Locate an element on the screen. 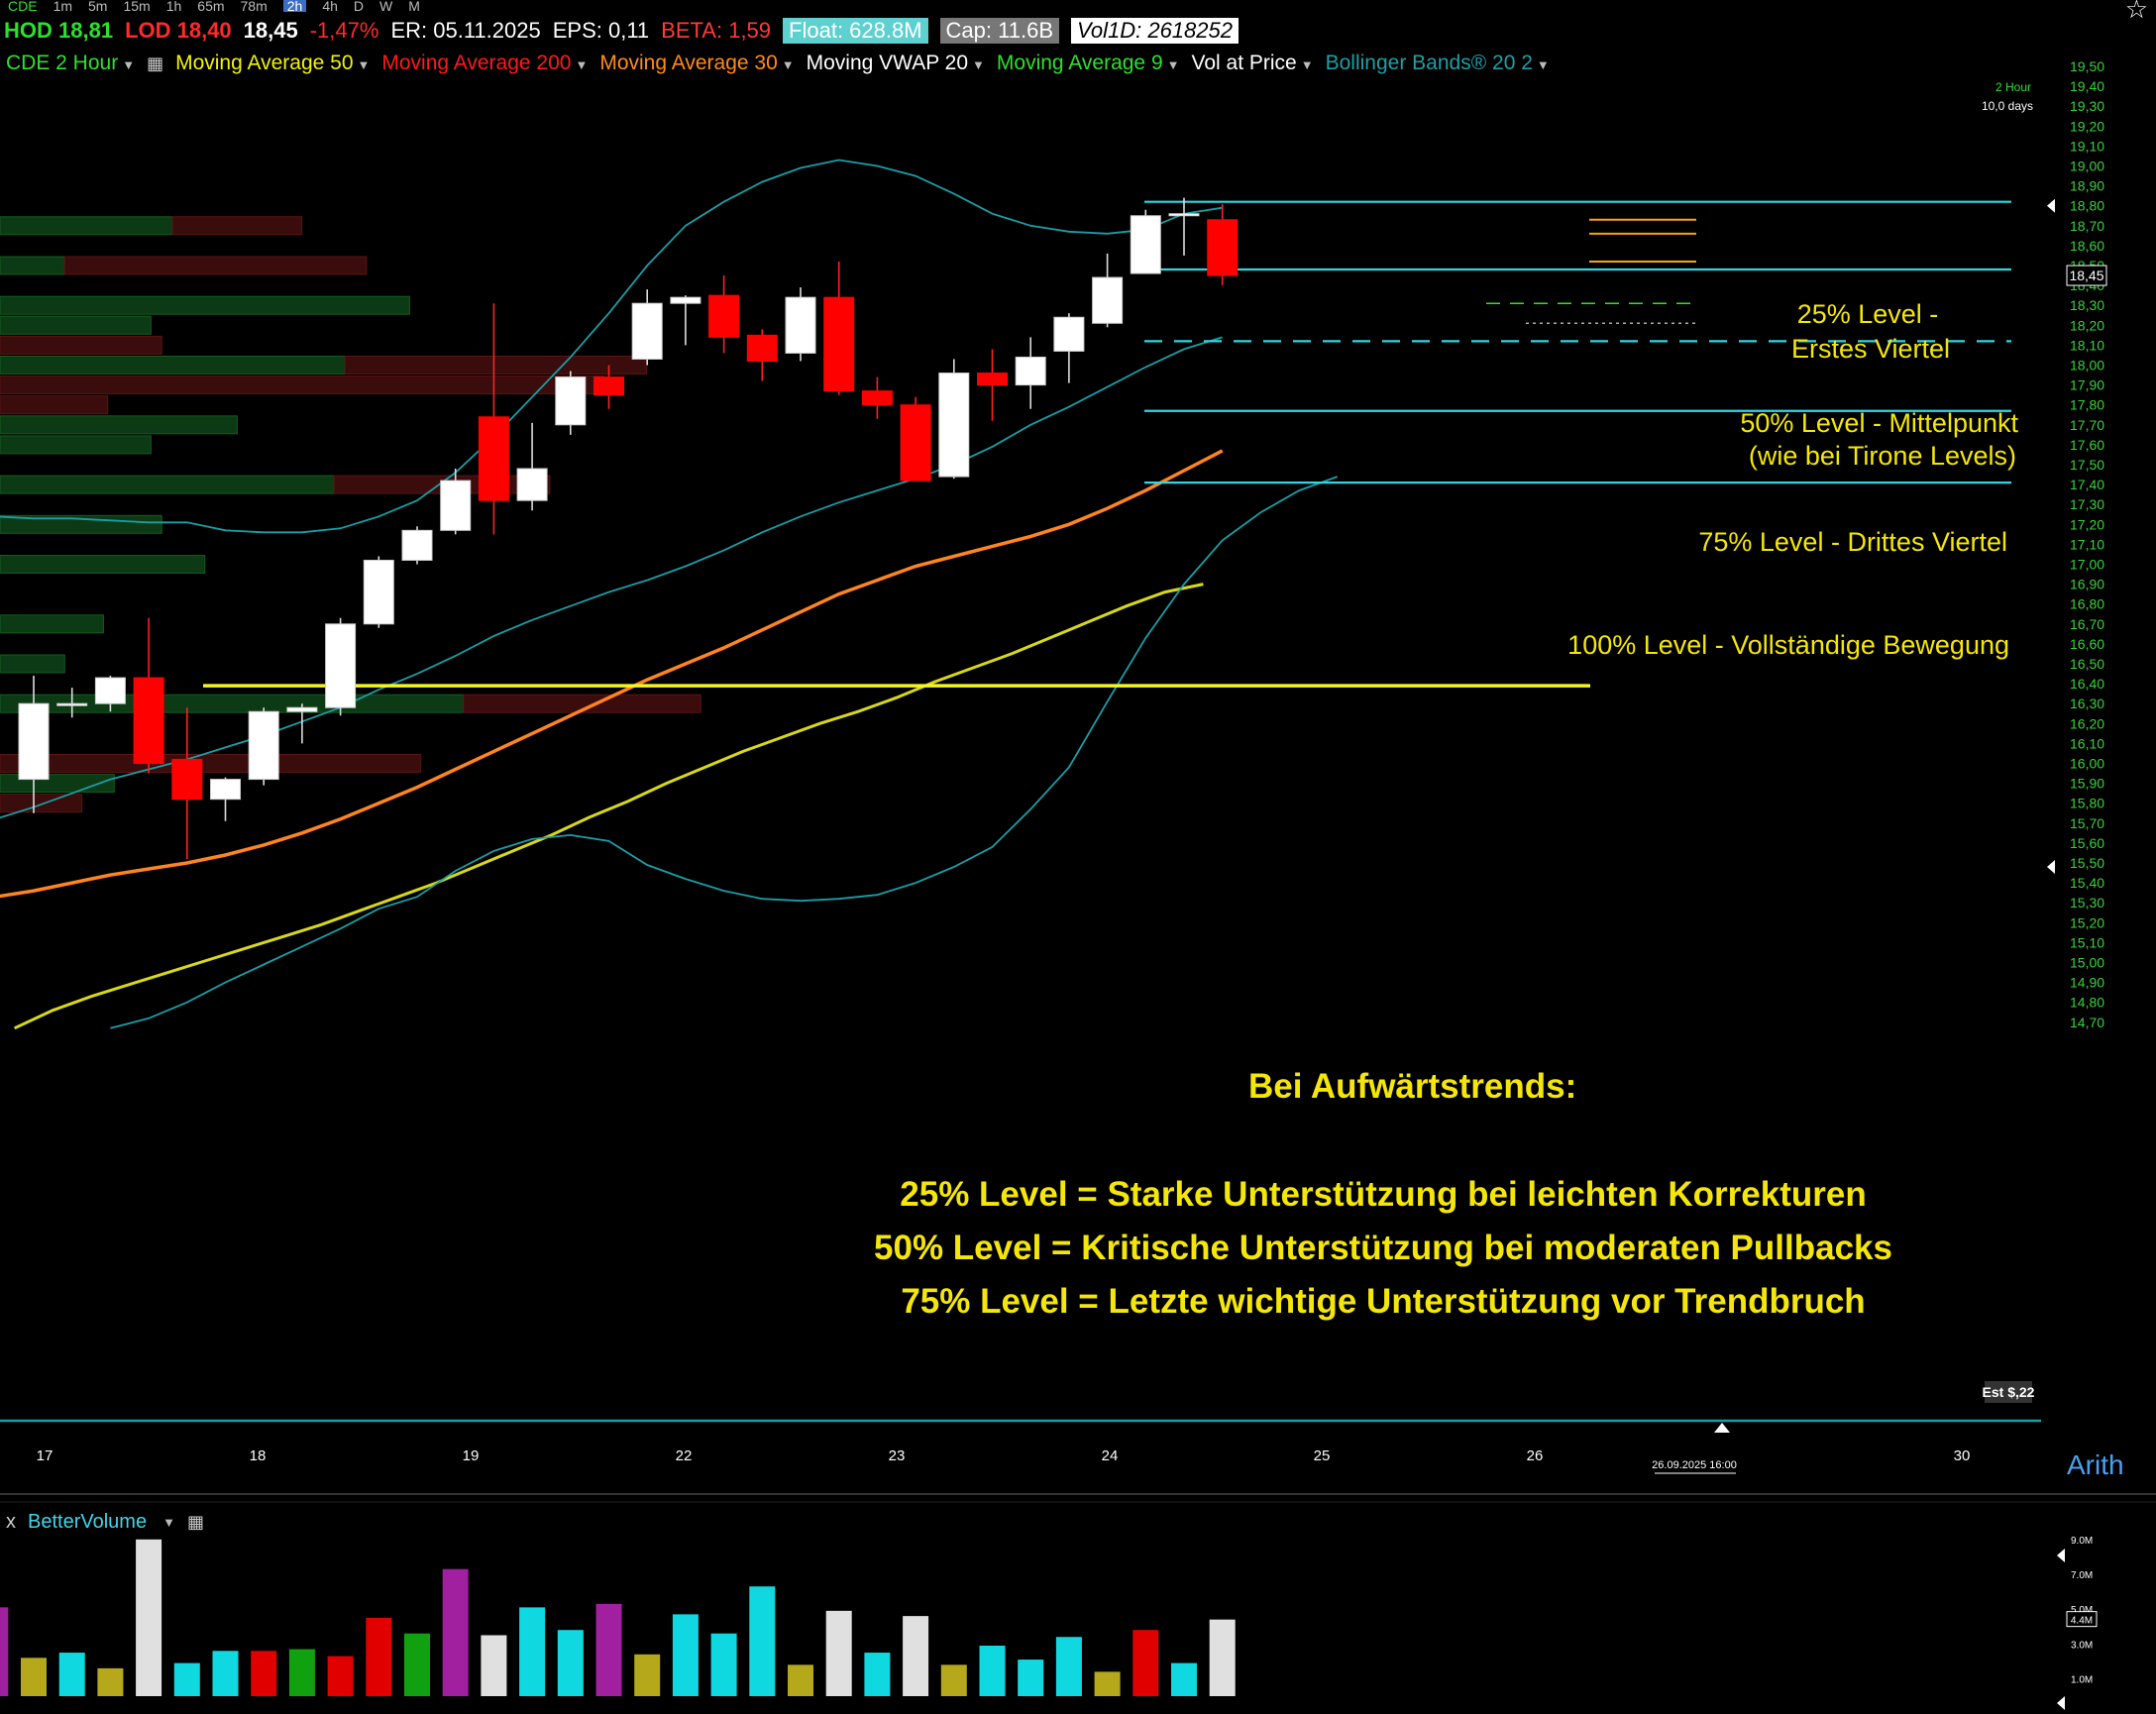  timeframe-5m: 5m is located at coordinates (98, 7).